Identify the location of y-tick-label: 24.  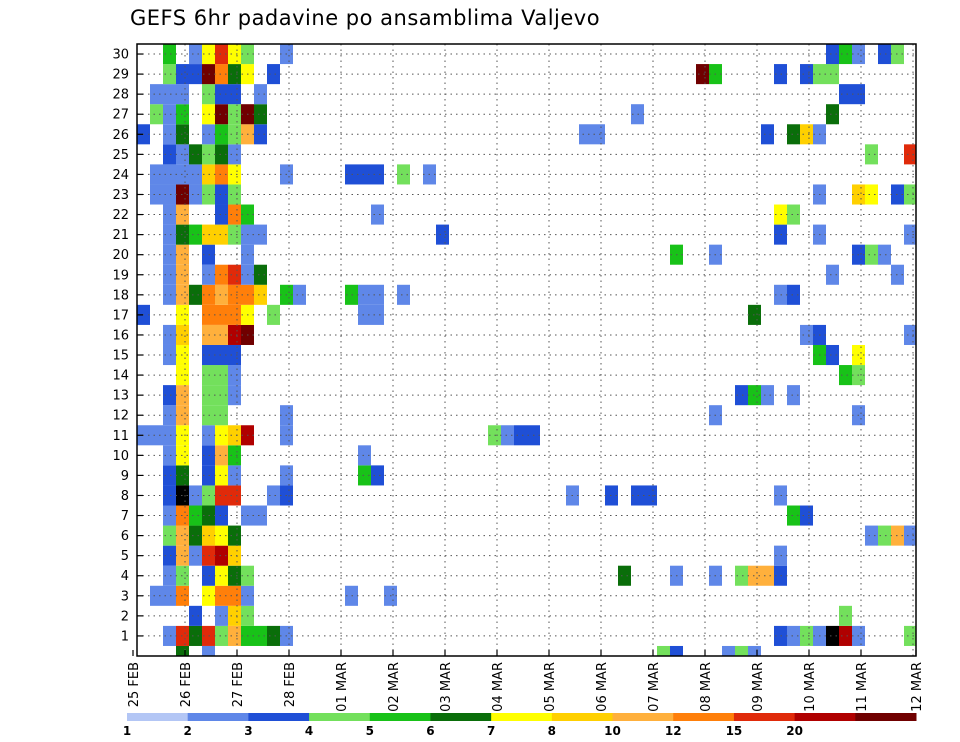
(120, 175).